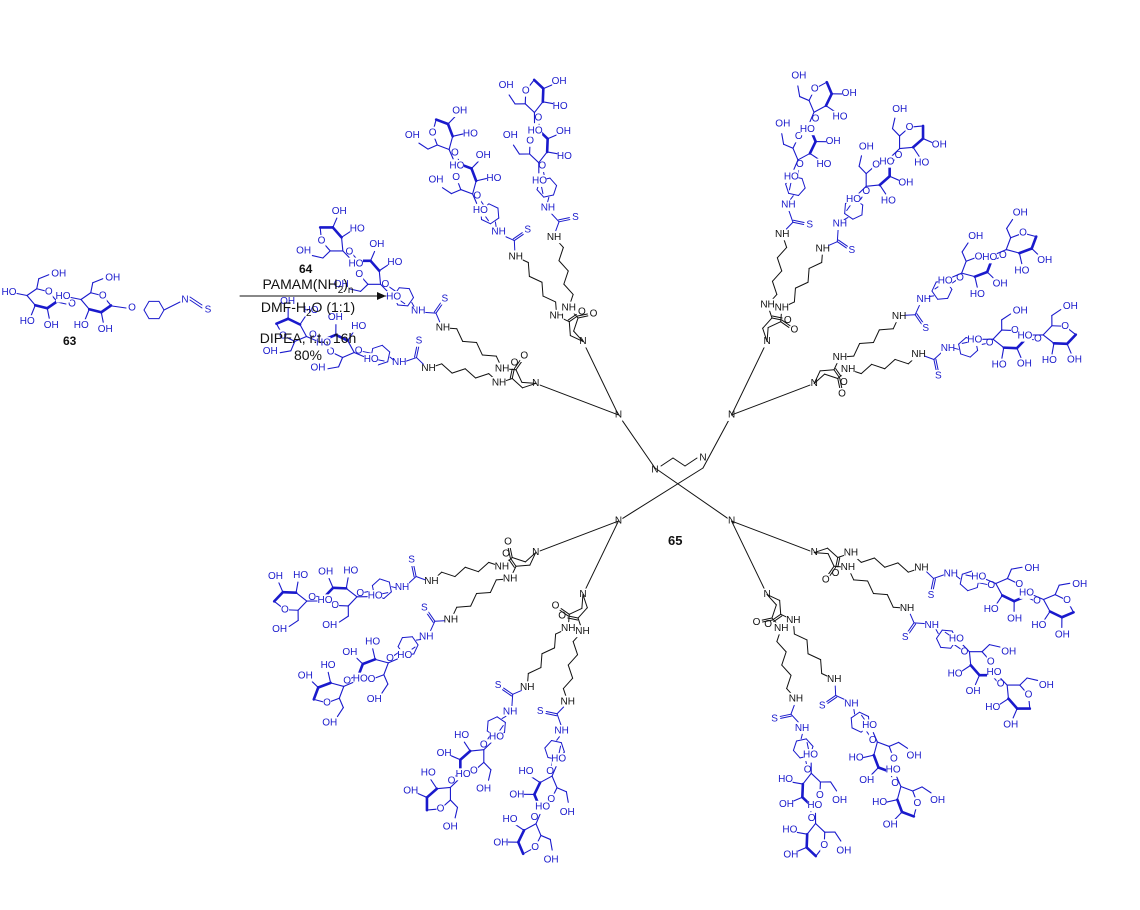 The image size is (1140, 910). Describe the element at coordinates (802, 833) in the screenshot. I see `arm-11-gal-oh-bond` at that location.